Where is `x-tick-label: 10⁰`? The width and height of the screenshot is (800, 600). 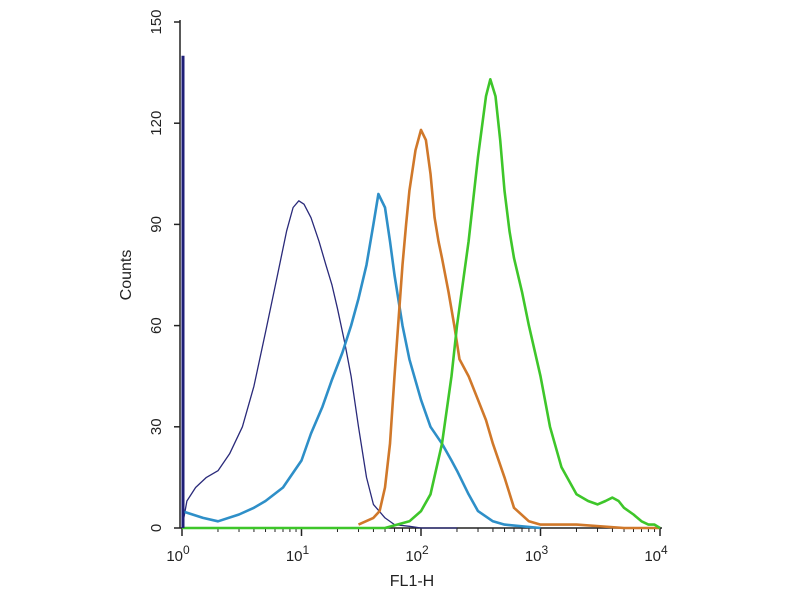
x-tick-label: 10⁰ is located at coordinates (178, 554).